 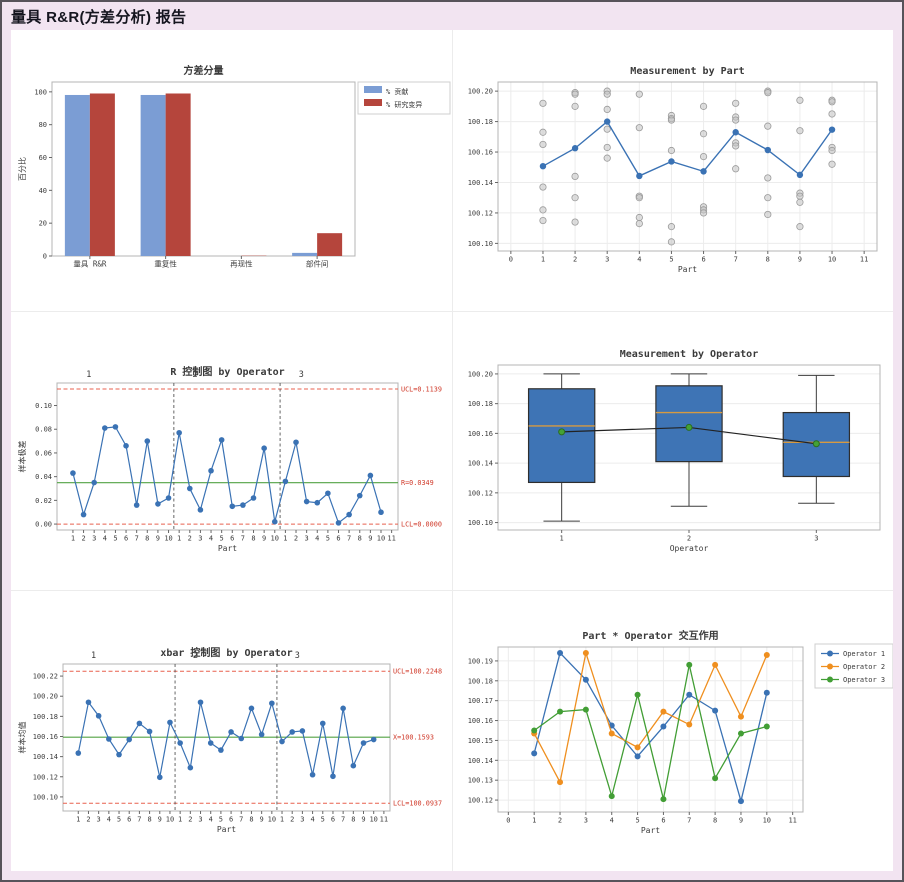 What do you see at coordinates (225, 739) in the screenshot?
I see `control-line` at bounding box center [225, 739].